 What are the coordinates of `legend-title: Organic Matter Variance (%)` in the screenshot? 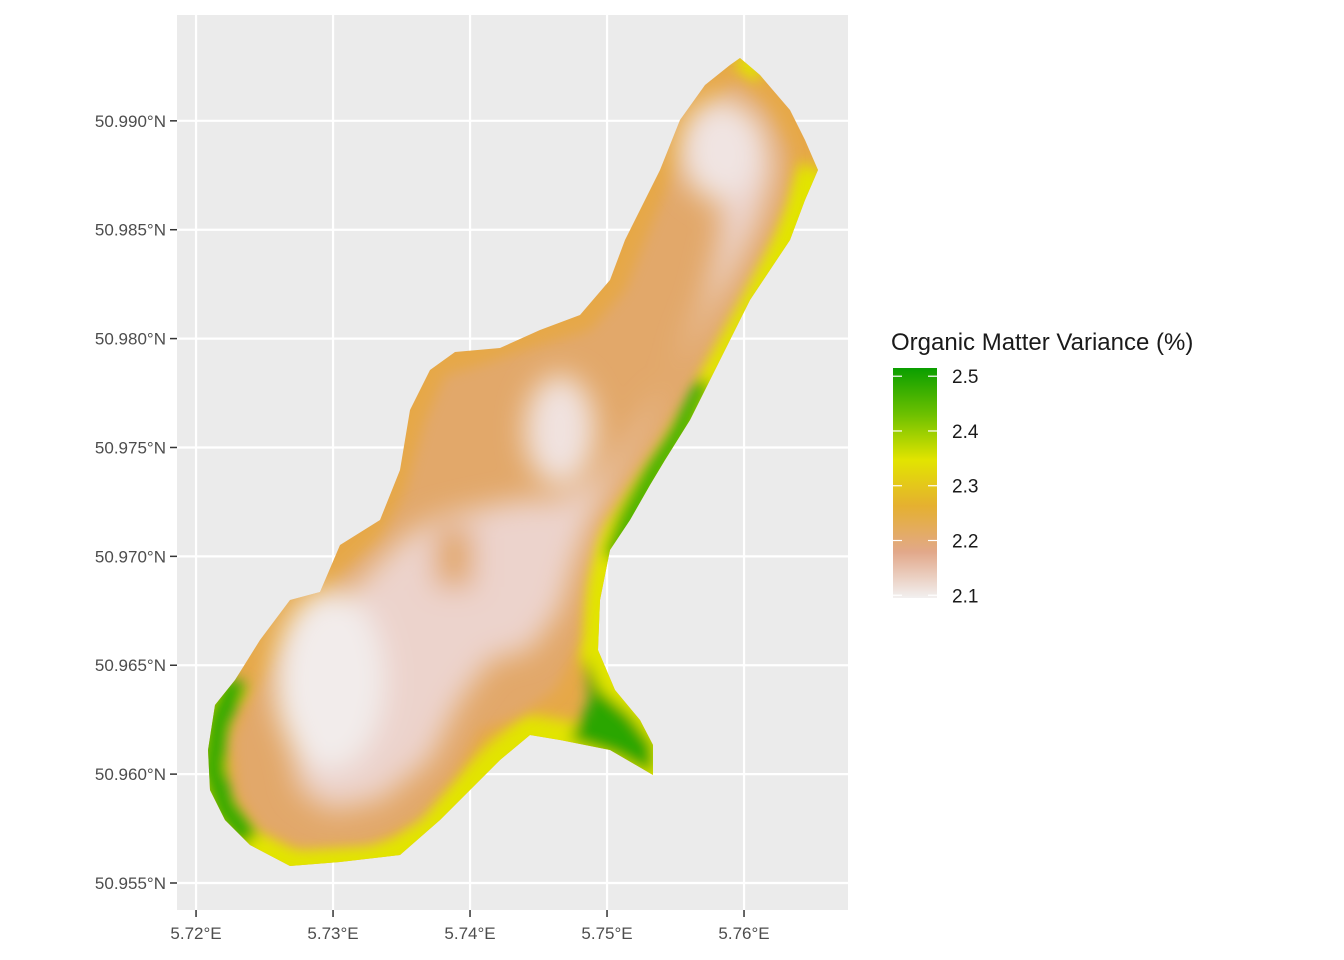 It's located at (1042, 342).